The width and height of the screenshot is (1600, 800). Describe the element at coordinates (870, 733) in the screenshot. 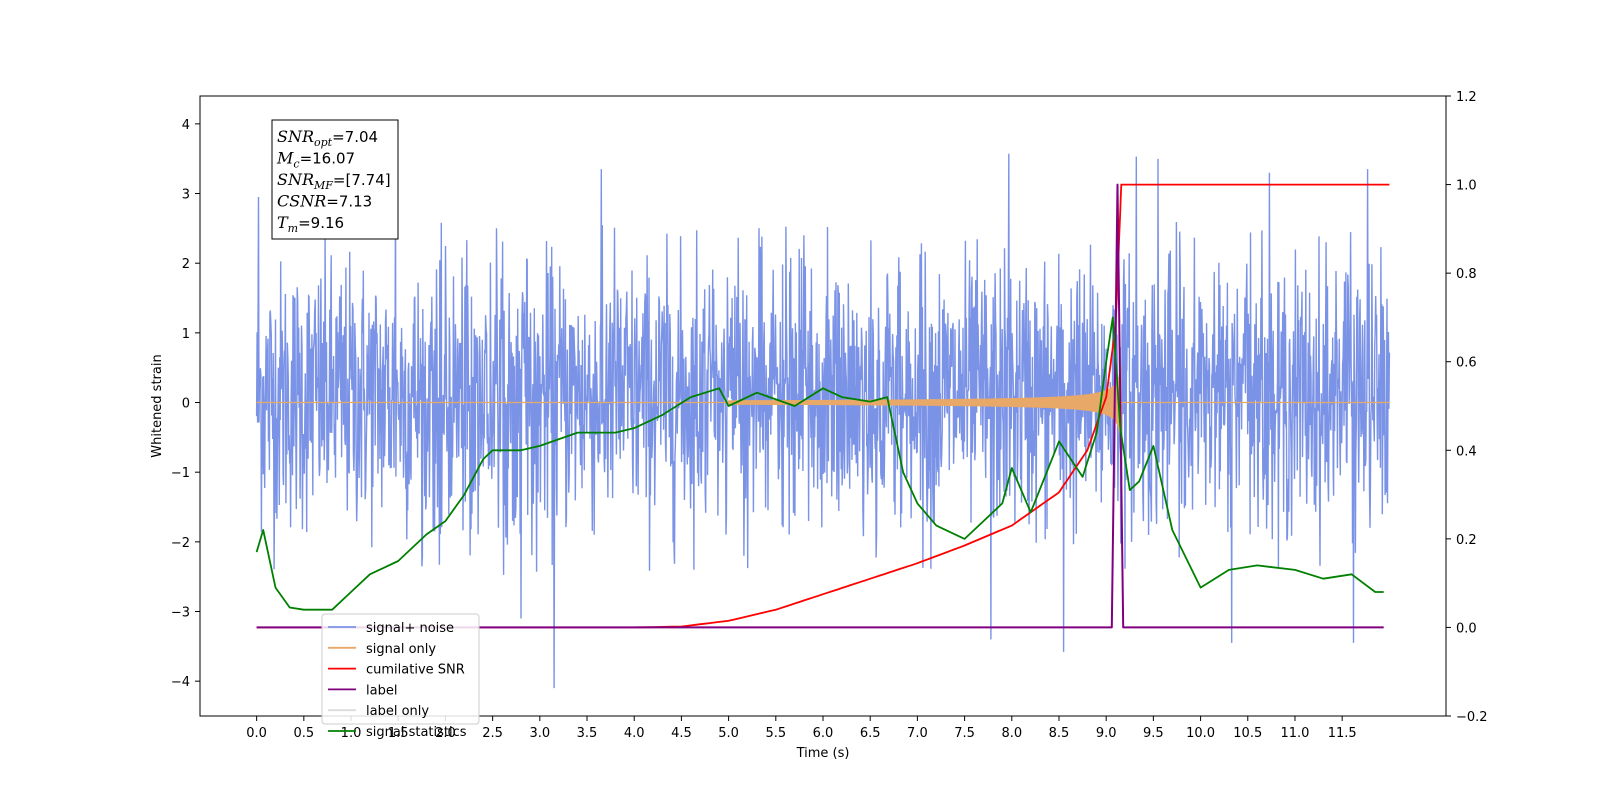

I see `x-tick-label: 6.5` at that location.